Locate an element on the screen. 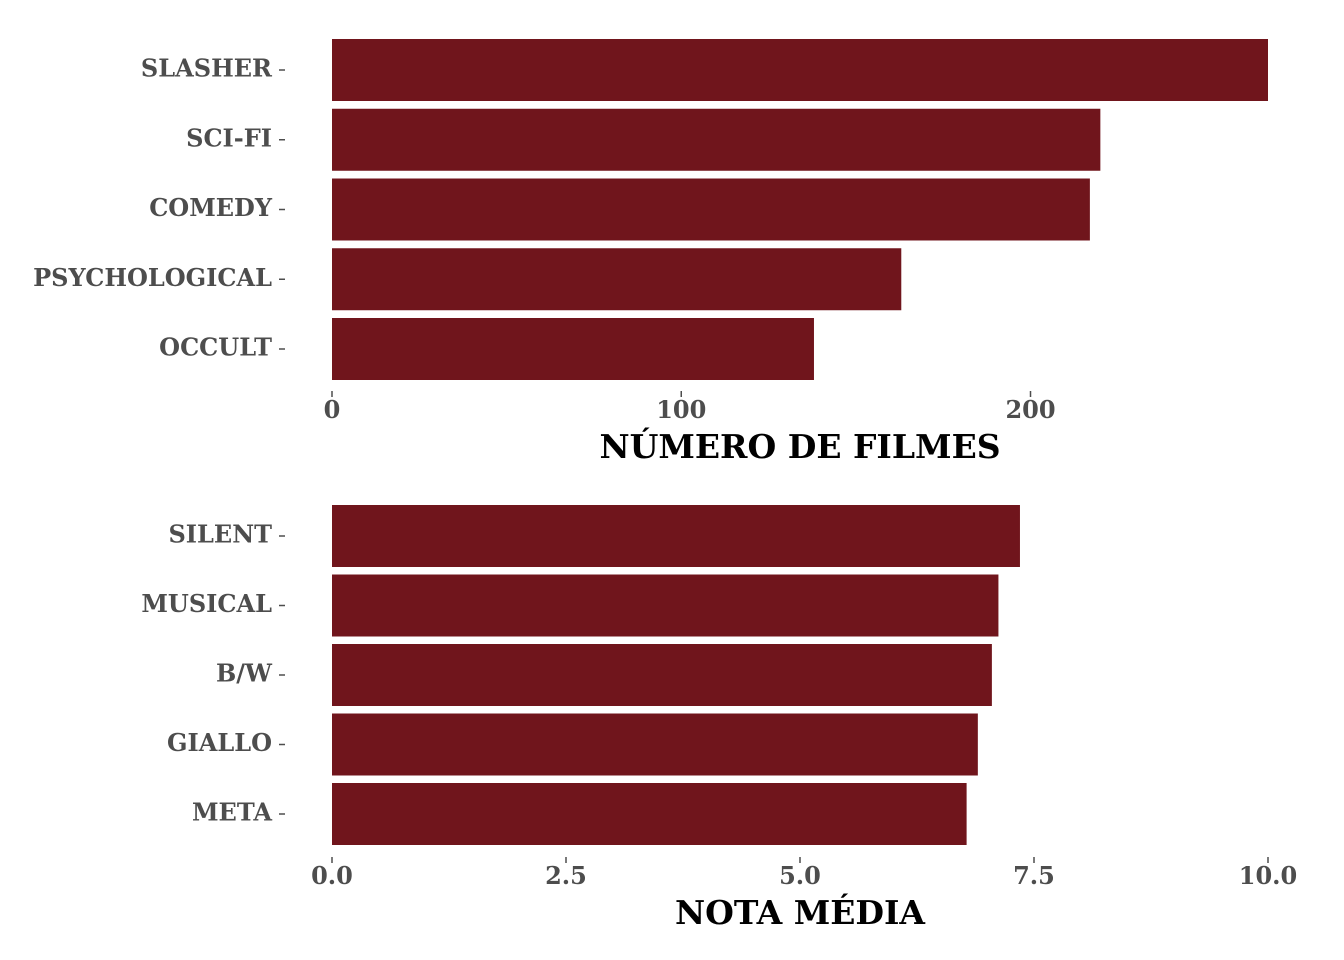 The height and width of the screenshot is (960, 1344). bar-b-w is located at coordinates (662, 675).